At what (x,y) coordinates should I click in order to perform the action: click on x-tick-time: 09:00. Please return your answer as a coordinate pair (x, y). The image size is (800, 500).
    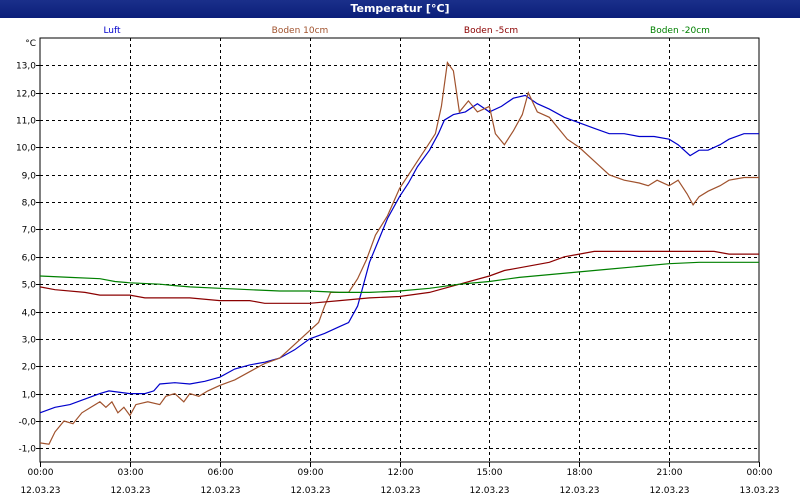
    Looking at the image, I should click on (311, 473).